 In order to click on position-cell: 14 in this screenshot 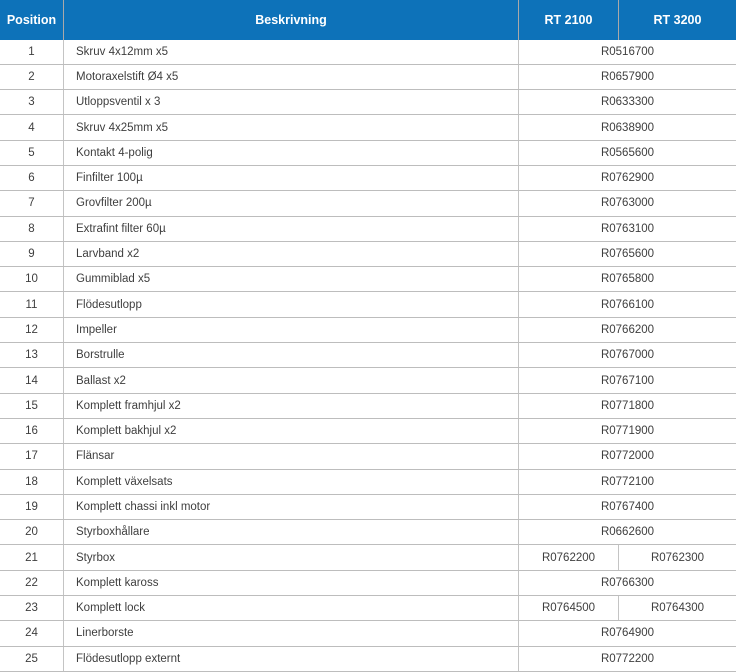, I will do `click(31, 380)`.